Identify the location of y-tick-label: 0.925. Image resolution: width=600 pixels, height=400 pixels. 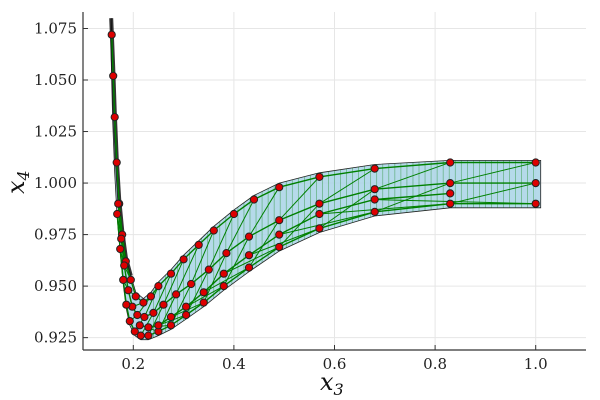
(55, 338).